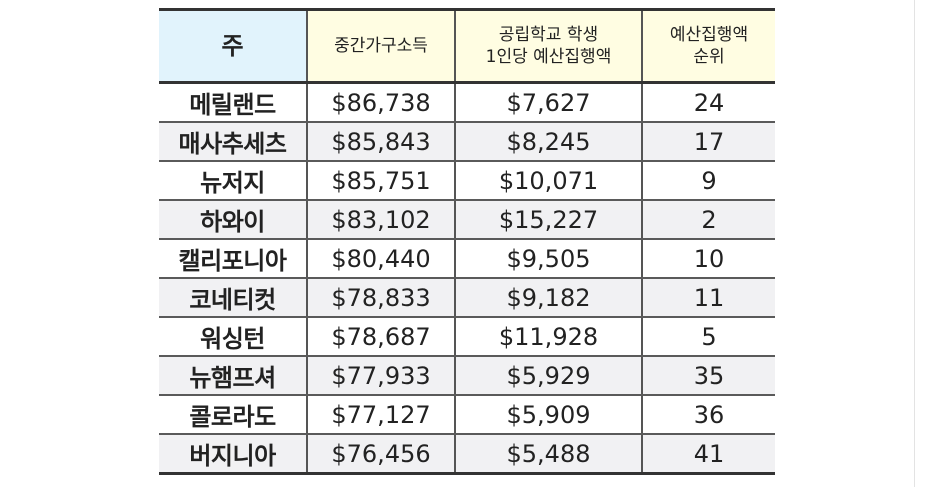  Describe the element at coordinates (708, 415) in the screenshot. I see `cell-rank: 36` at that location.